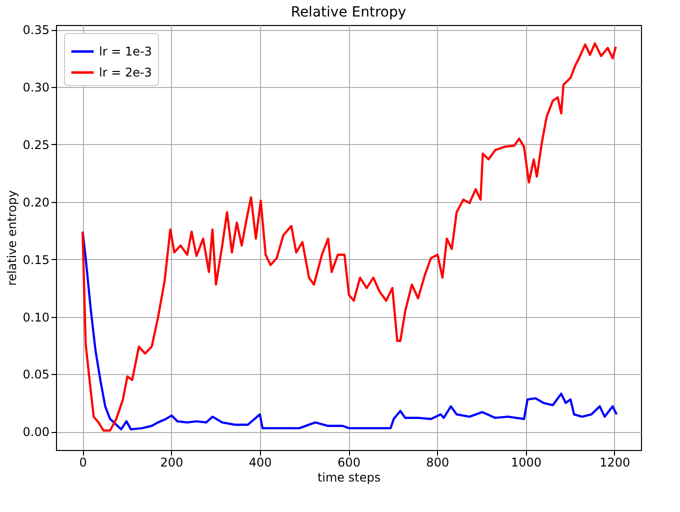 The width and height of the screenshot is (680, 512). I want to click on legend-label: lr = 1e-3, so click(125, 51).